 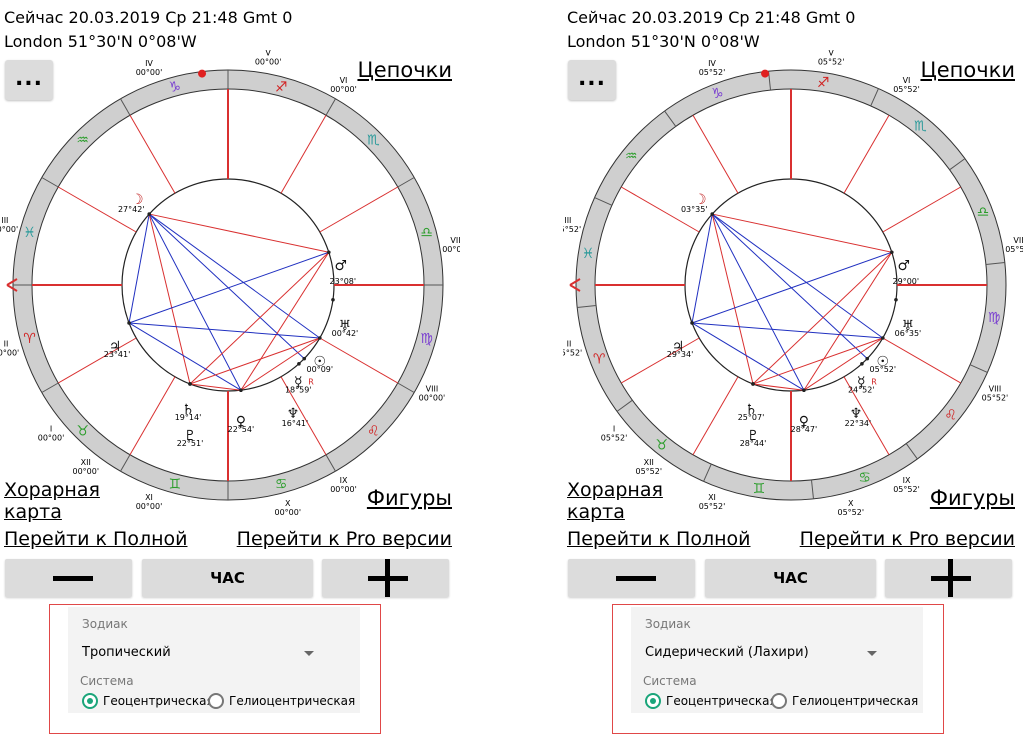 I want to click on neptune-icon: ♆, so click(x=293, y=414).